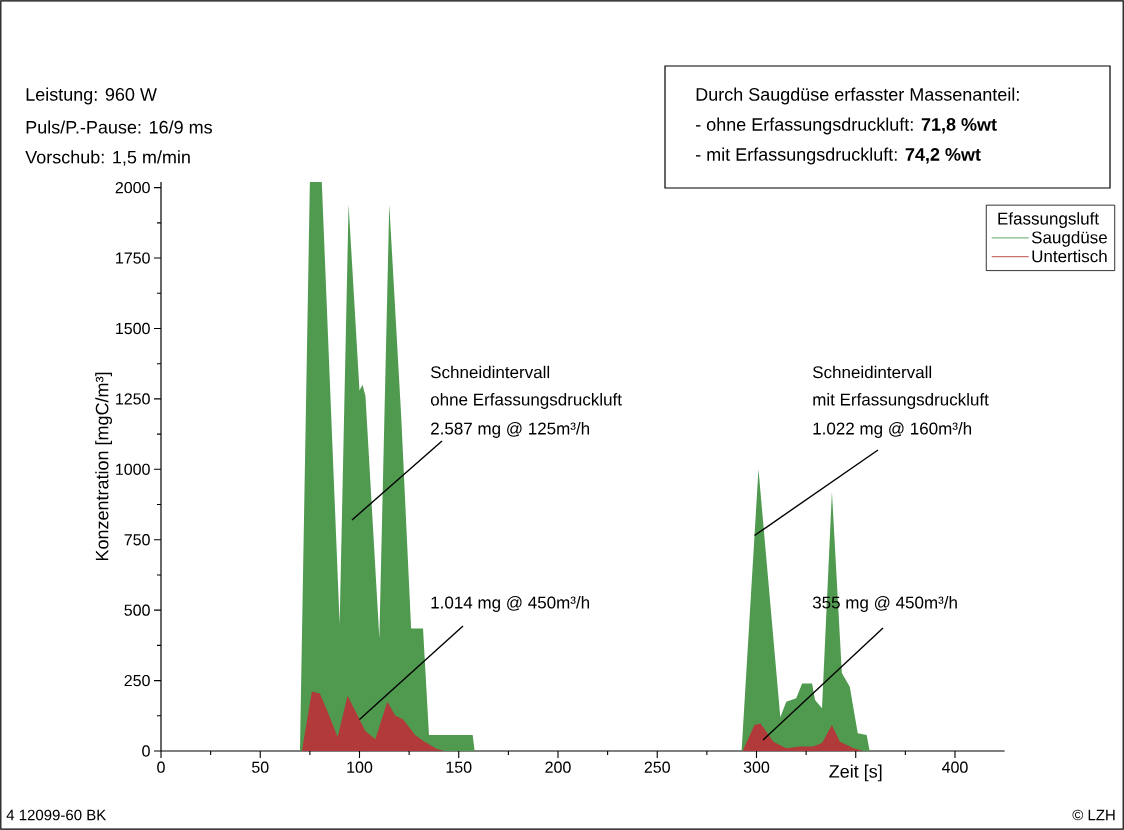 Image resolution: width=1124 pixels, height=830 pixels. Describe the element at coordinates (558, 767) in the screenshot. I see `x-tick-label: 200` at that location.